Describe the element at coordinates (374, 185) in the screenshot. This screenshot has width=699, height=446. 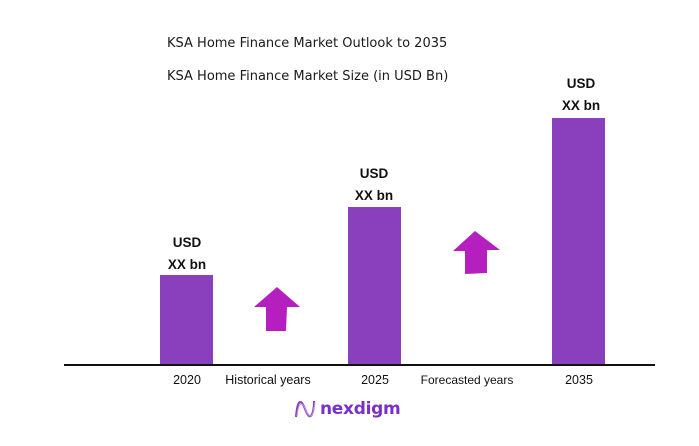
I see `bar-value-label-2025: USD XX bn` at that location.